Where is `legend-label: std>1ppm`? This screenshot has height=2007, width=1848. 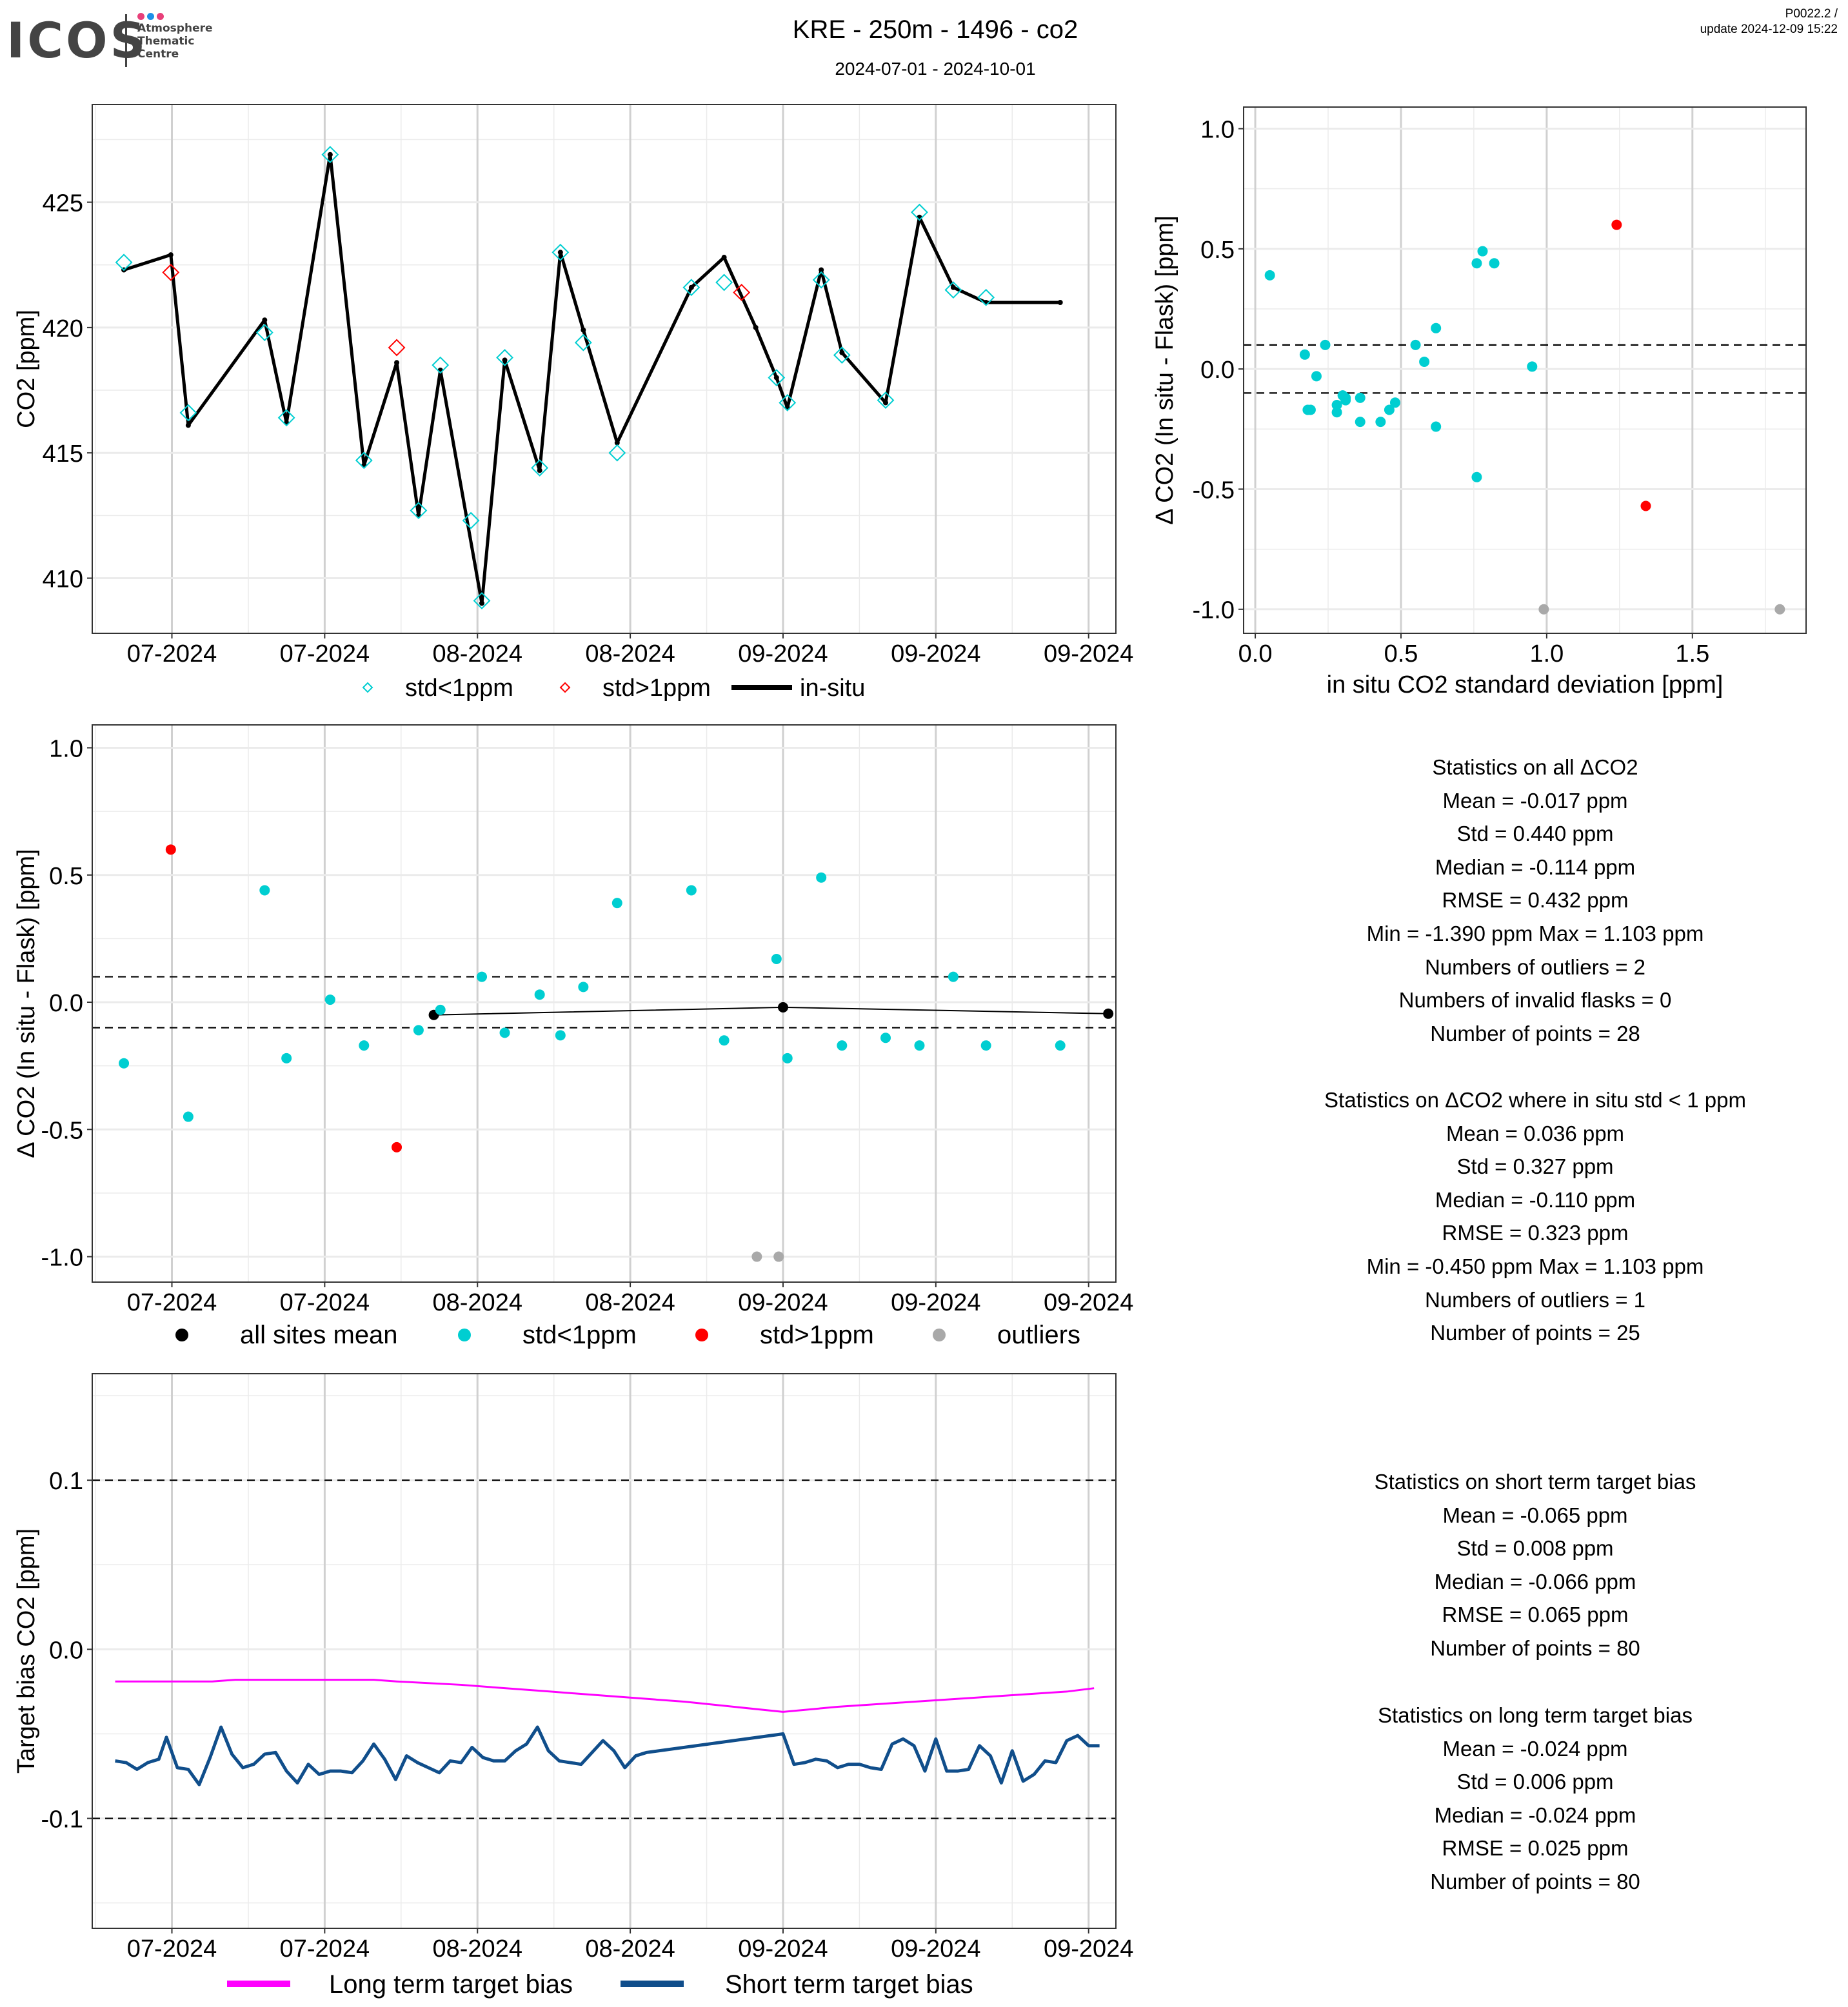
legend-label: std>1ppm is located at coordinates (817, 1335).